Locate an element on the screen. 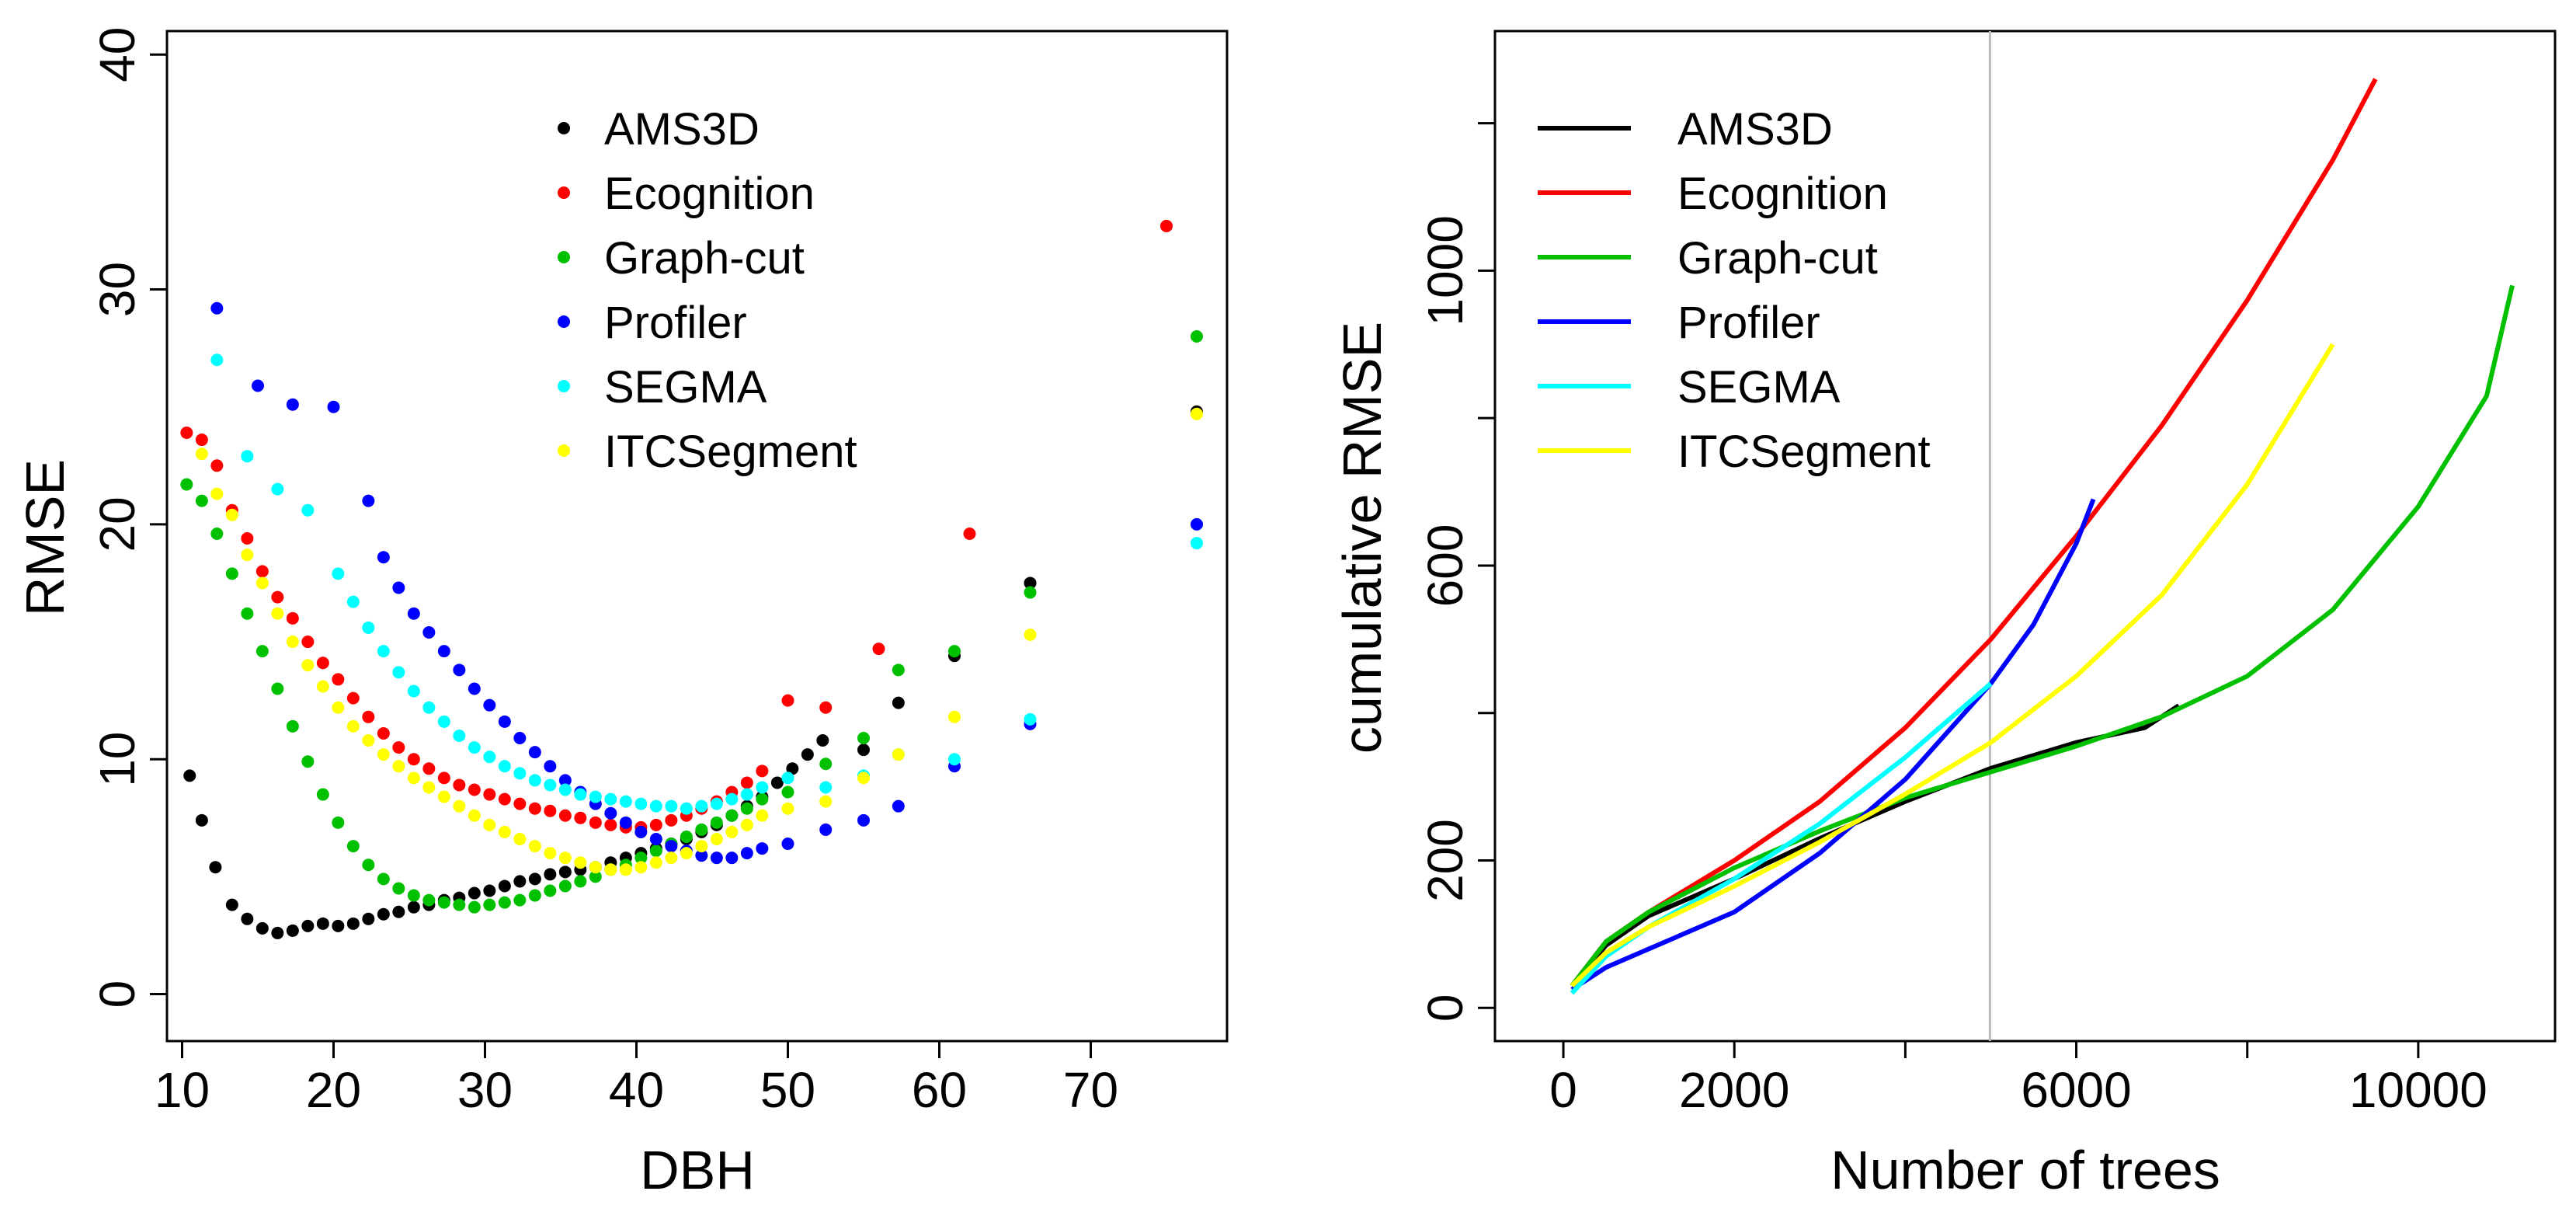  scatter-legend-label-graph-cut: Graph-cut is located at coordinates (704, 258).